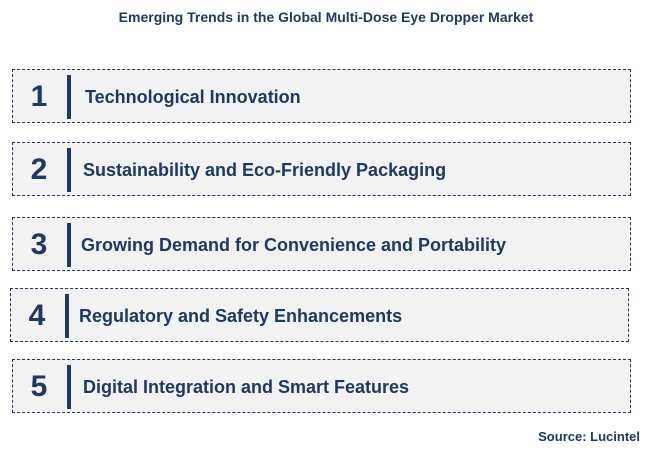 This screenshot has width=652, height=450. What do you see at coordinates (39, 244) in the screenshot?
I see `trend-number: 3` at bounding box center [39, 244].